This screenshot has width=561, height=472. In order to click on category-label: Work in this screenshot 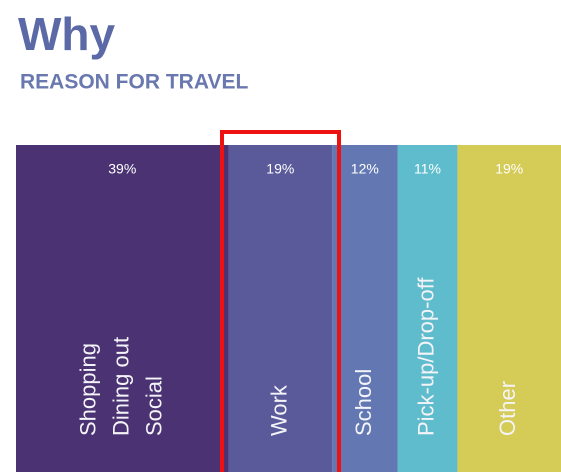, I will do `click(278, 410)`.